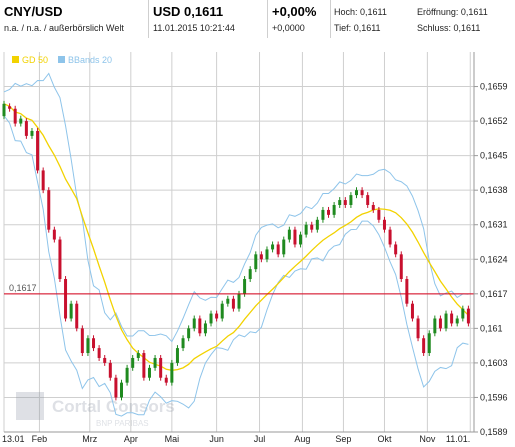 The width and height of the screenshot is (515, 447). What do you see at coordinates (288, 28) in the screenshot?
I see `change-absolute: +0,0000` at bounding box center [288, 28].